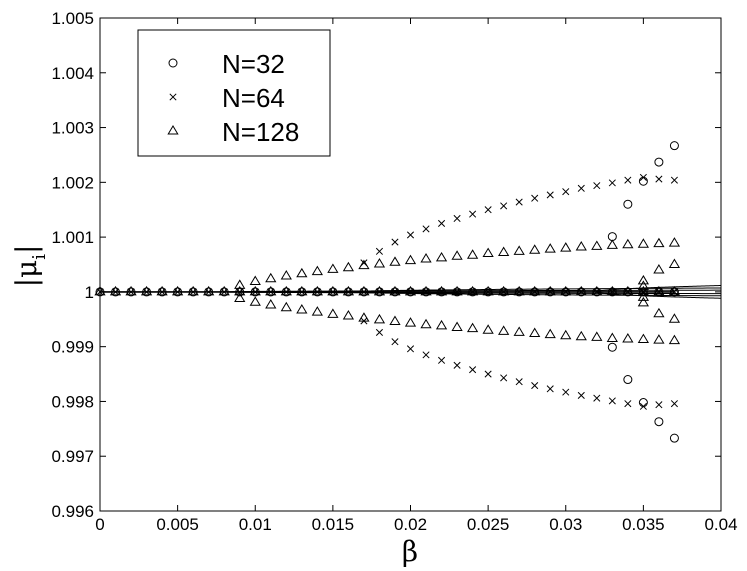 The image size is (747, 571). Describe the element at coordinates (410, 524) in the screenshot. I see `x-tick-label: 0.02` at that location.